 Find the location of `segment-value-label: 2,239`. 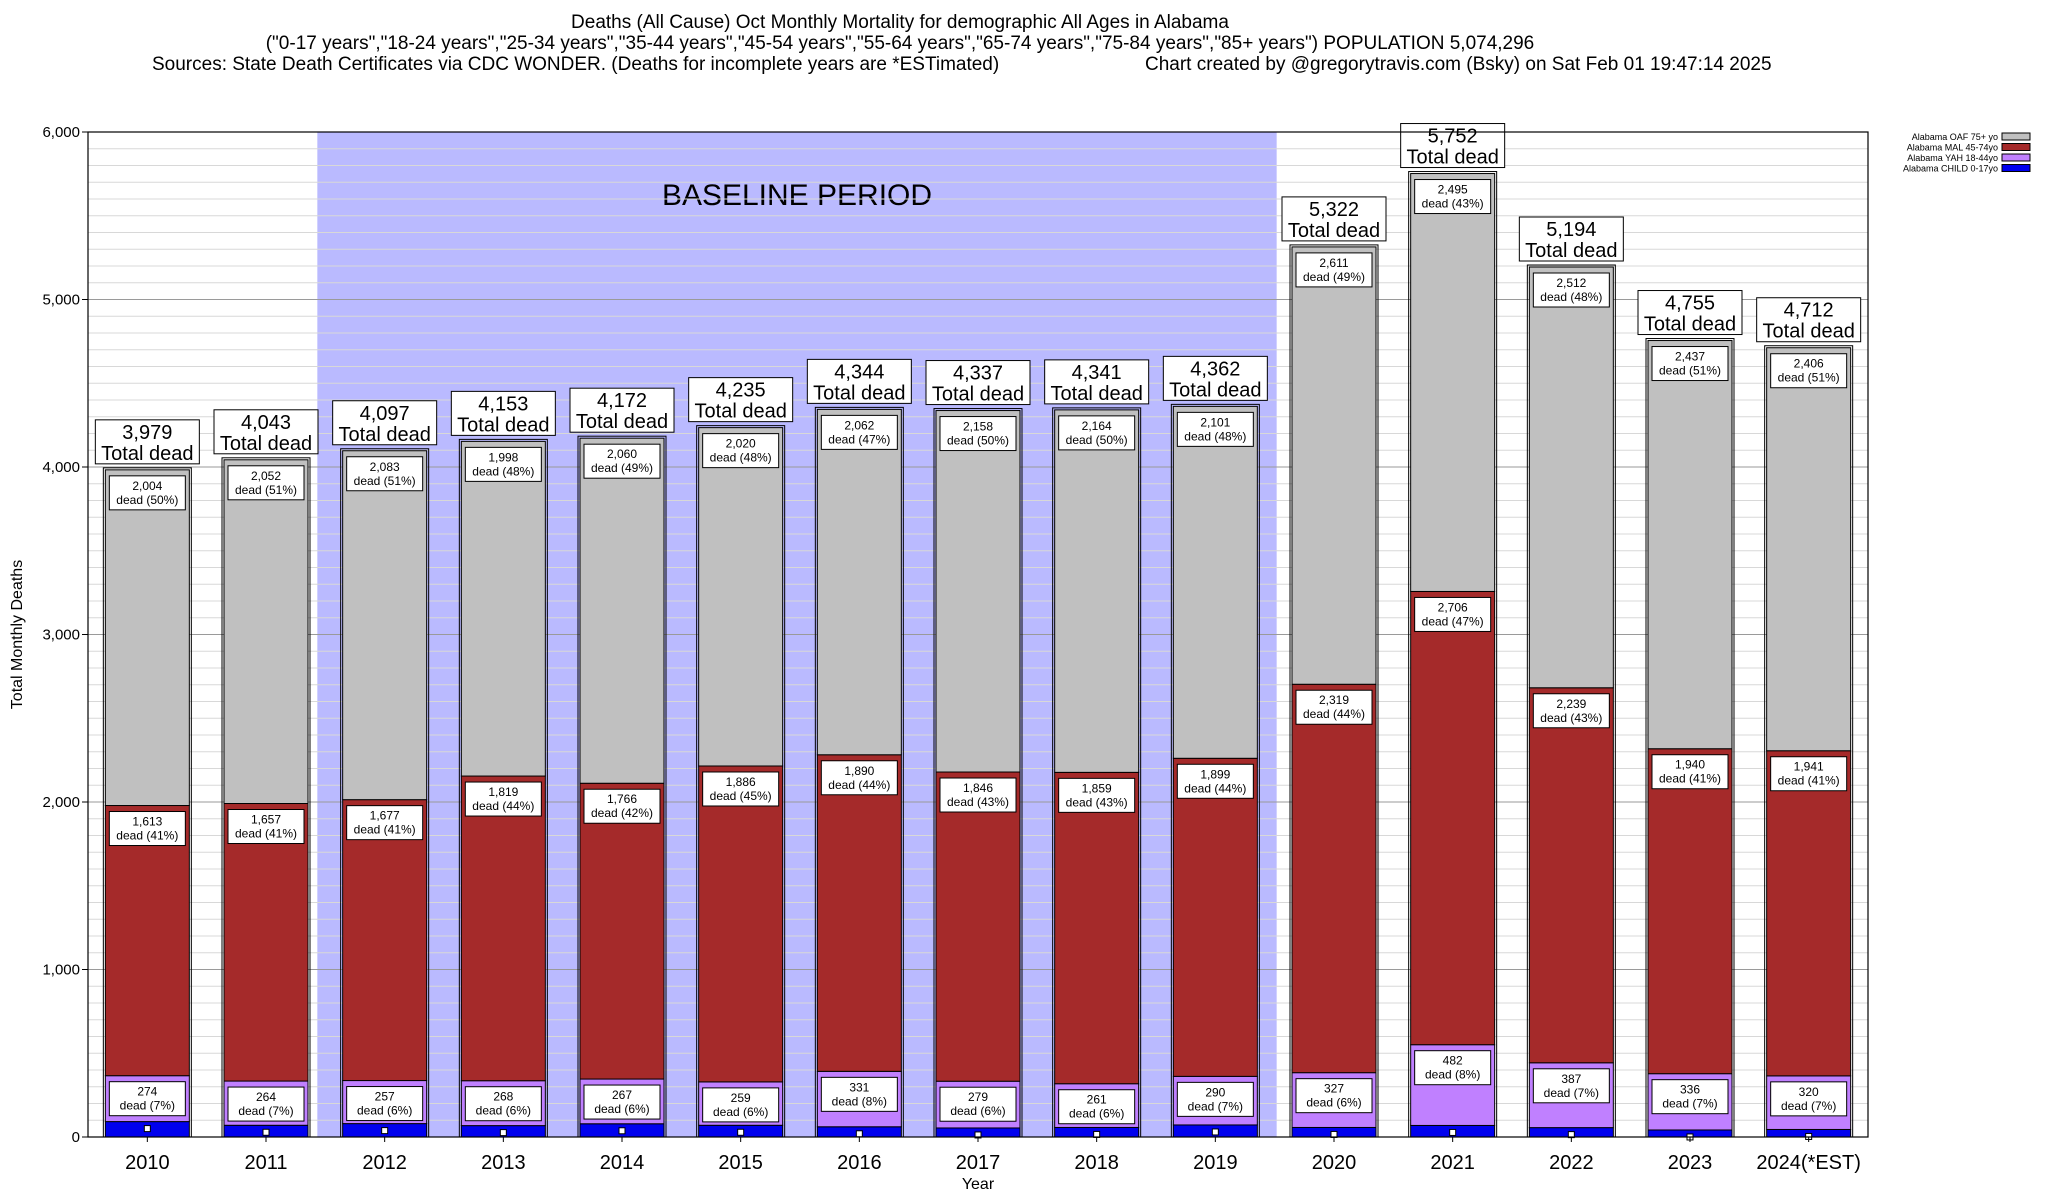

segment-value-label: 2,239 is located at coordinates (1571, 704).